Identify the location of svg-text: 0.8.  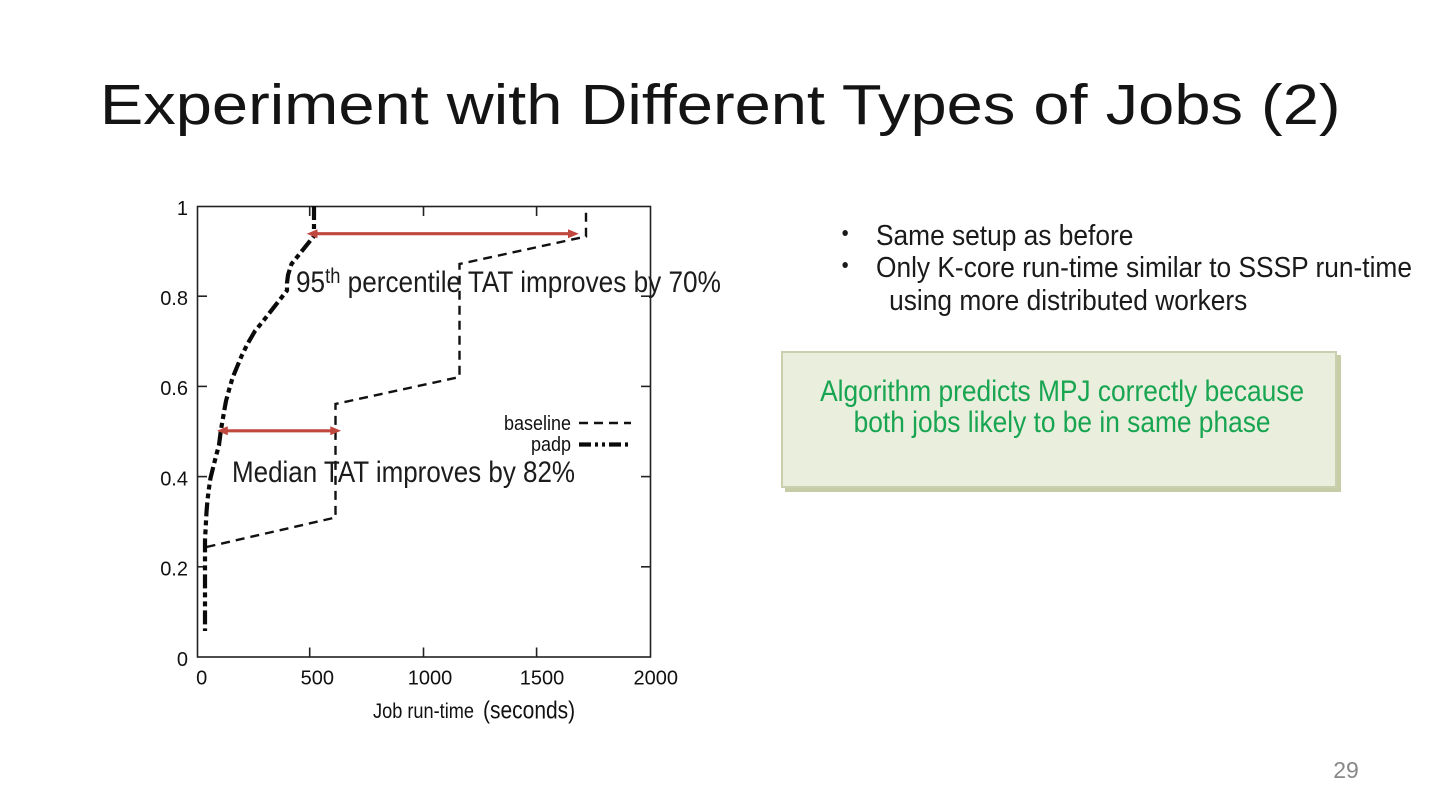
(174, 299).